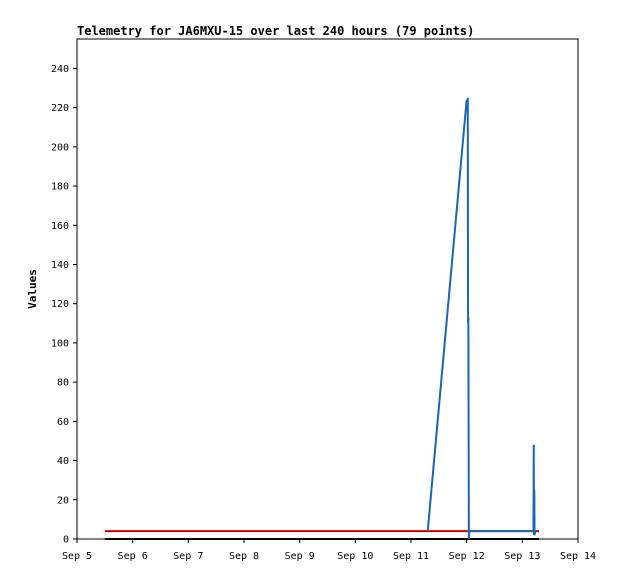  I want to click on x-tick-label: Sep 5, so click(77, 556).